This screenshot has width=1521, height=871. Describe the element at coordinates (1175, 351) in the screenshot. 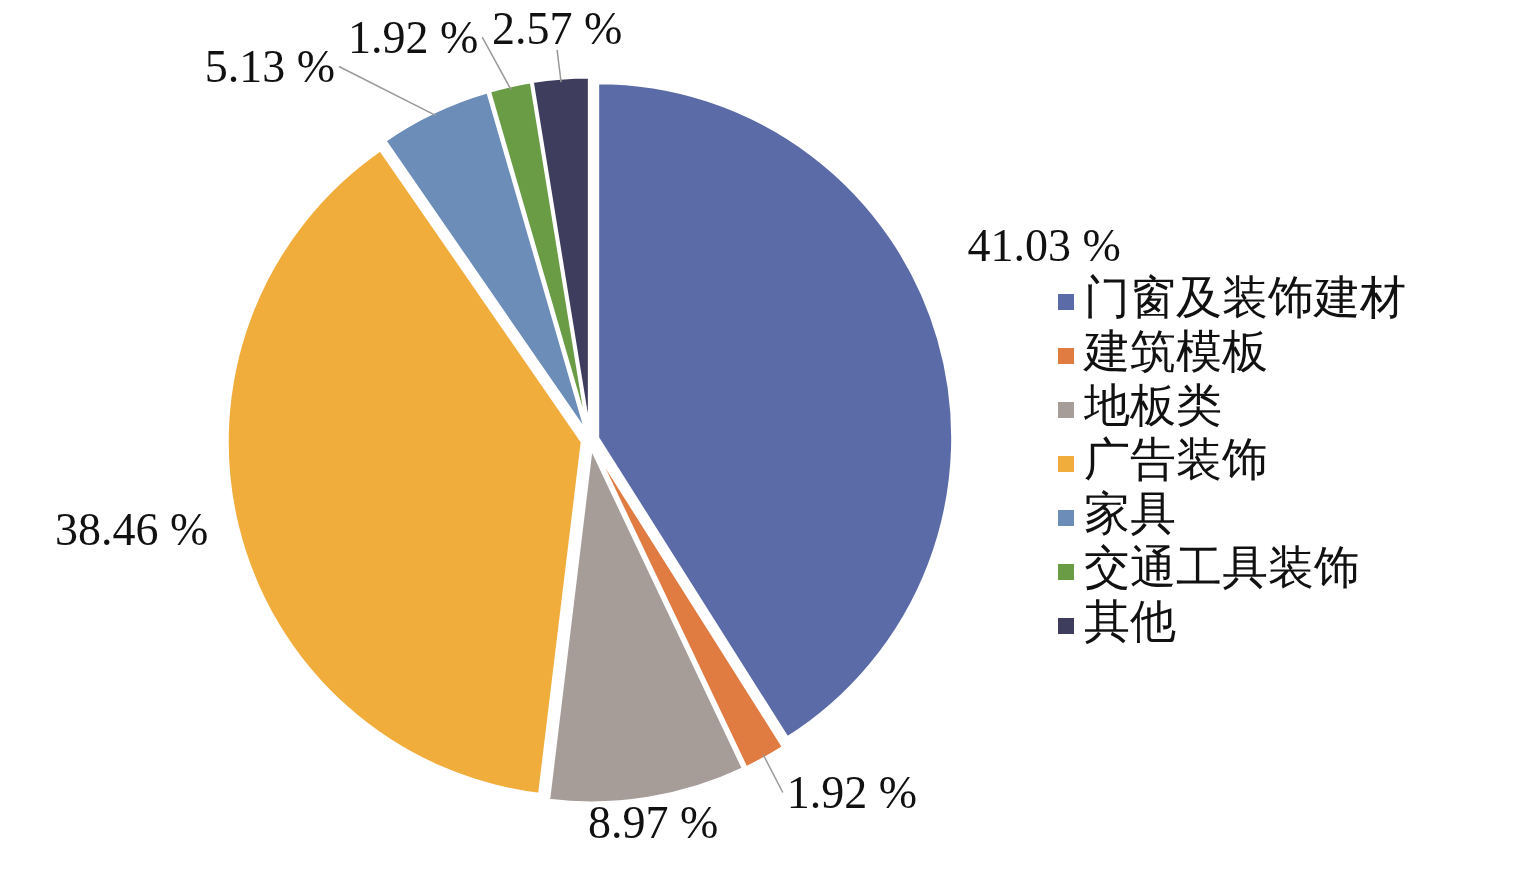

I see `legend-label: 建筑模板` at that location.